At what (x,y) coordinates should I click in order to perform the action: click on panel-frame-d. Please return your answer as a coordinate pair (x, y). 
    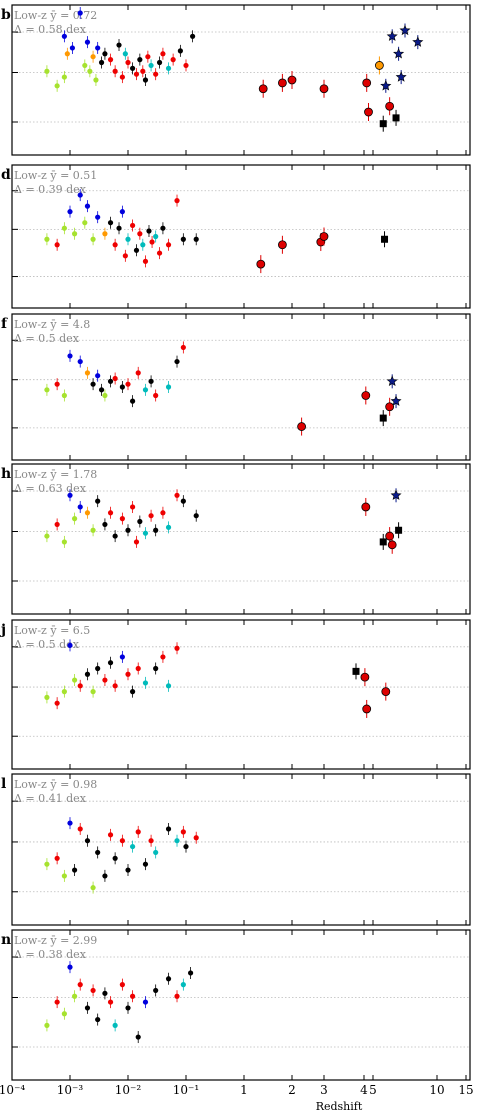
    Looking at the image, I should click on (241, 236).